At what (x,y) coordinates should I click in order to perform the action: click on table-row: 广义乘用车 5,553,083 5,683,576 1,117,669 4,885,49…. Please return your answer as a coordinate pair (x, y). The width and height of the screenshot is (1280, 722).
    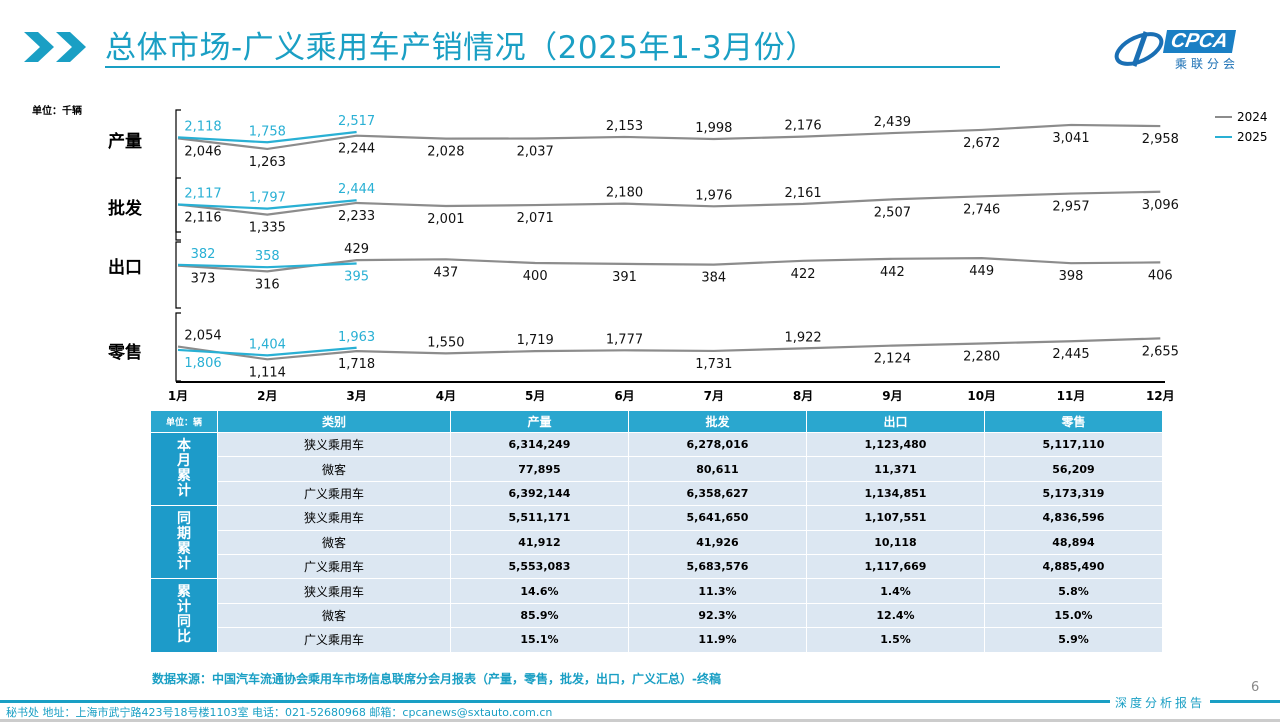
    Looking at the image, I should click on (657, 566).